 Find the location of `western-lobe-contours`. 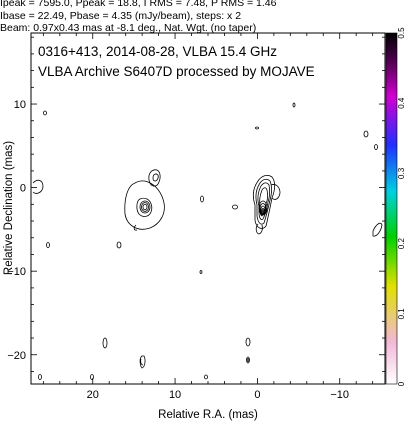

western-lobe-contours is located at coordinates (144, 200).